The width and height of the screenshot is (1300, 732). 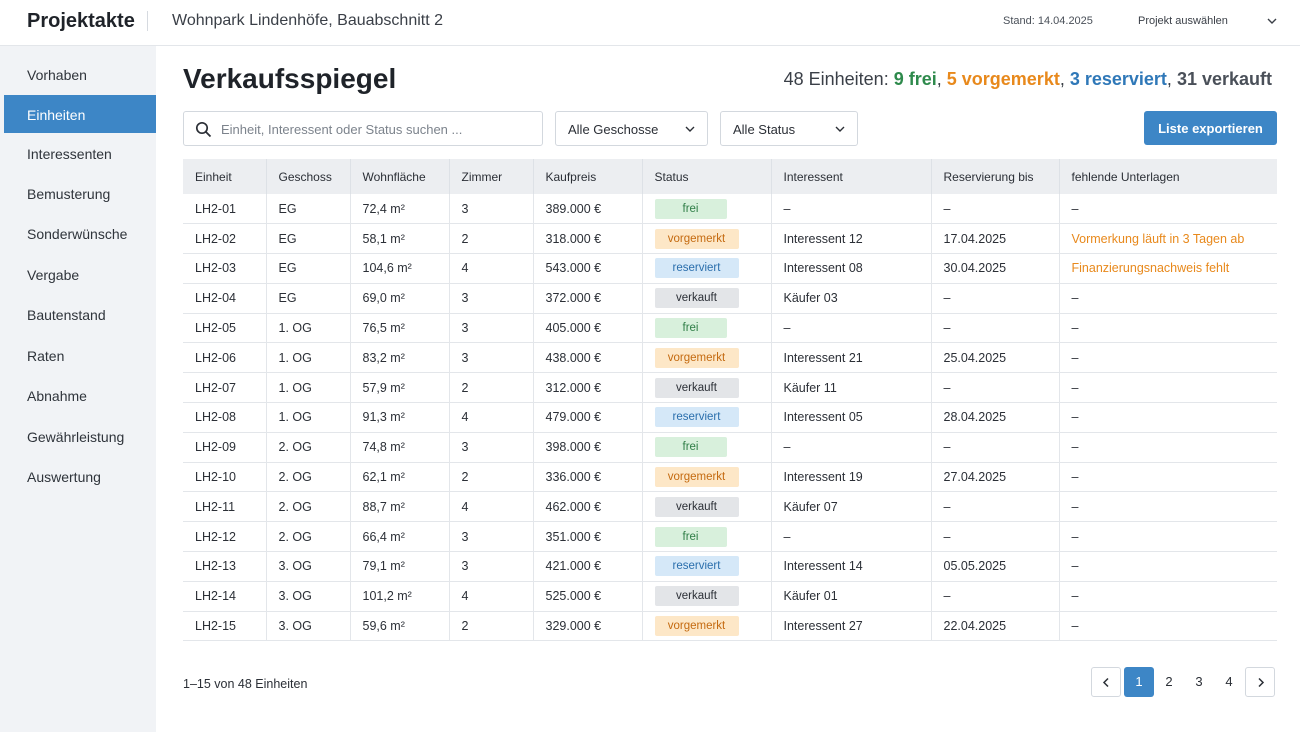 I want to click on project-name: Wohnpark Lindenhöfe, Bauabschnitt 2, so click(x=308, y=20).